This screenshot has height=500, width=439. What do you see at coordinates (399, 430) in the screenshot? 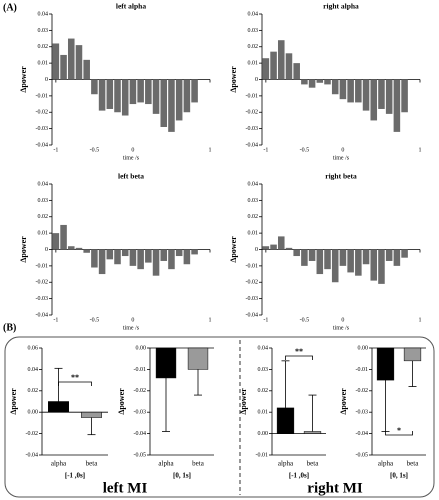
I see `significance-label: *` at bounding box center [399, 430].